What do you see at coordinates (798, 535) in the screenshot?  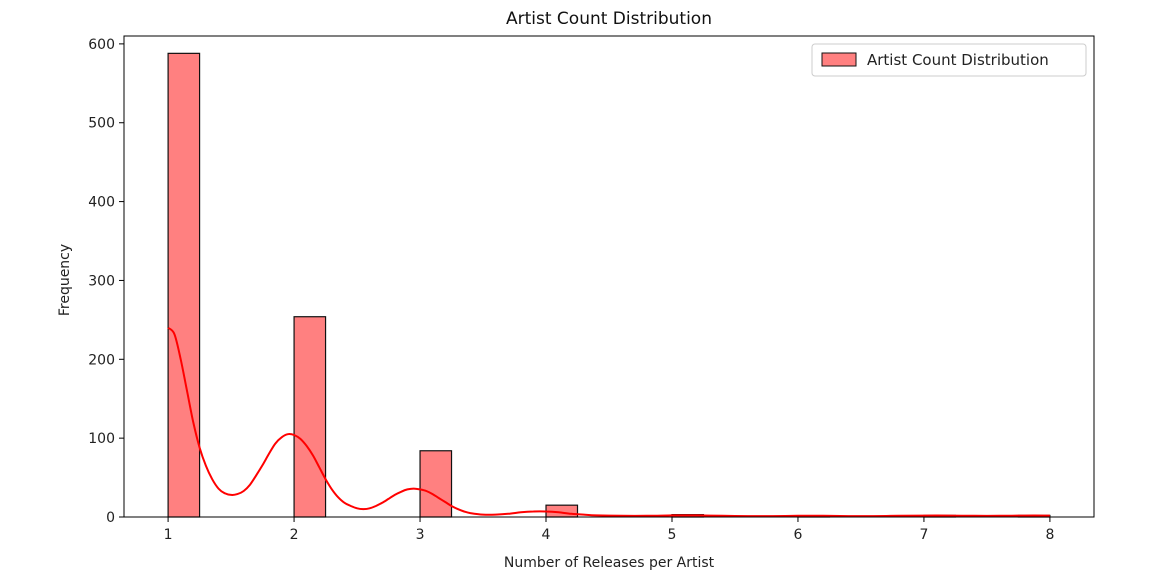 I see `x-tick-label: 6` at bounding box center [798, 535].